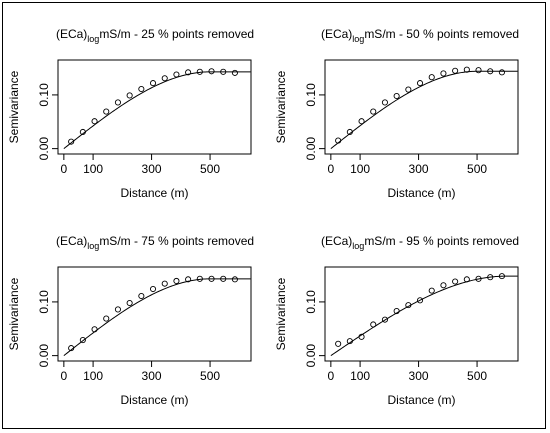  Describe the element at coordinates (420, 242) in the screenshot. I see `chart-title: (ECa)logmS/m - 95 % points removed` at that location.